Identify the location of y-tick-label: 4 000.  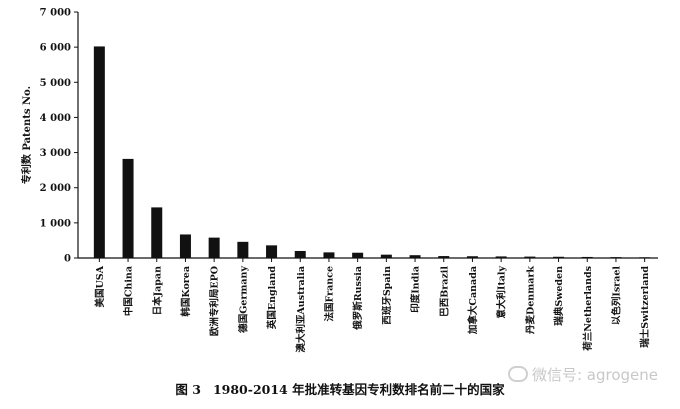
(55, 118).